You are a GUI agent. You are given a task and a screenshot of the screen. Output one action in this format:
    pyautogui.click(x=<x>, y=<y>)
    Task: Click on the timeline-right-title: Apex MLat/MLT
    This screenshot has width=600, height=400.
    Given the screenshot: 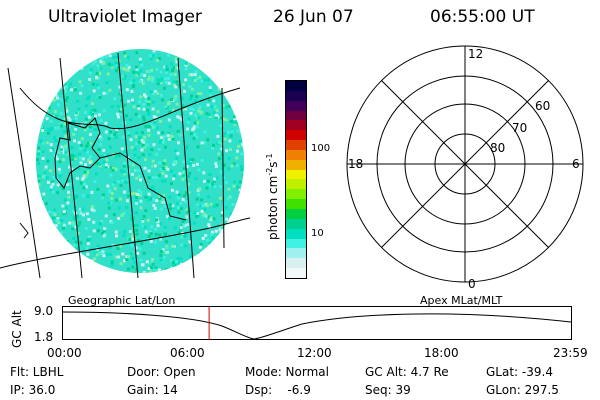 What is the action you would take?
    pyautogui.click(x=461, y=300)
    